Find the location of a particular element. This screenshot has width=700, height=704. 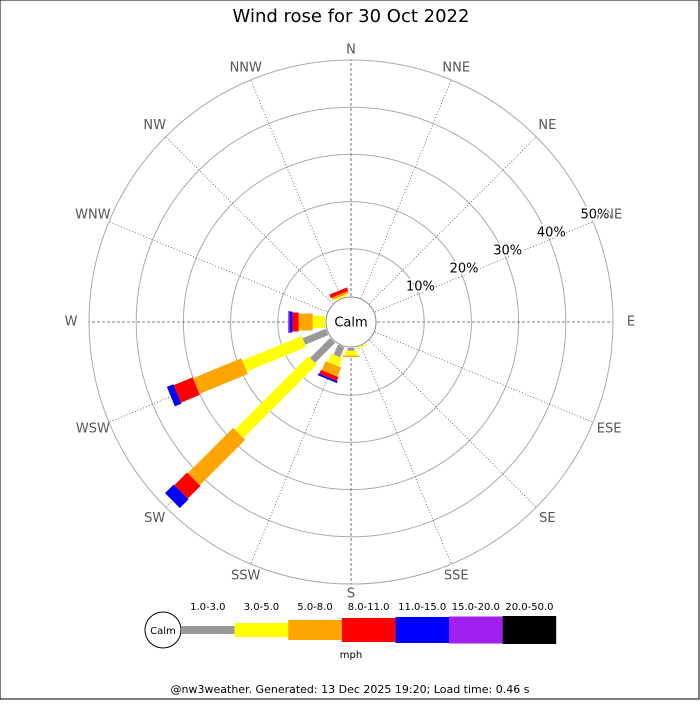

r-tick-label: 10% is located at coordinates (420, 287).